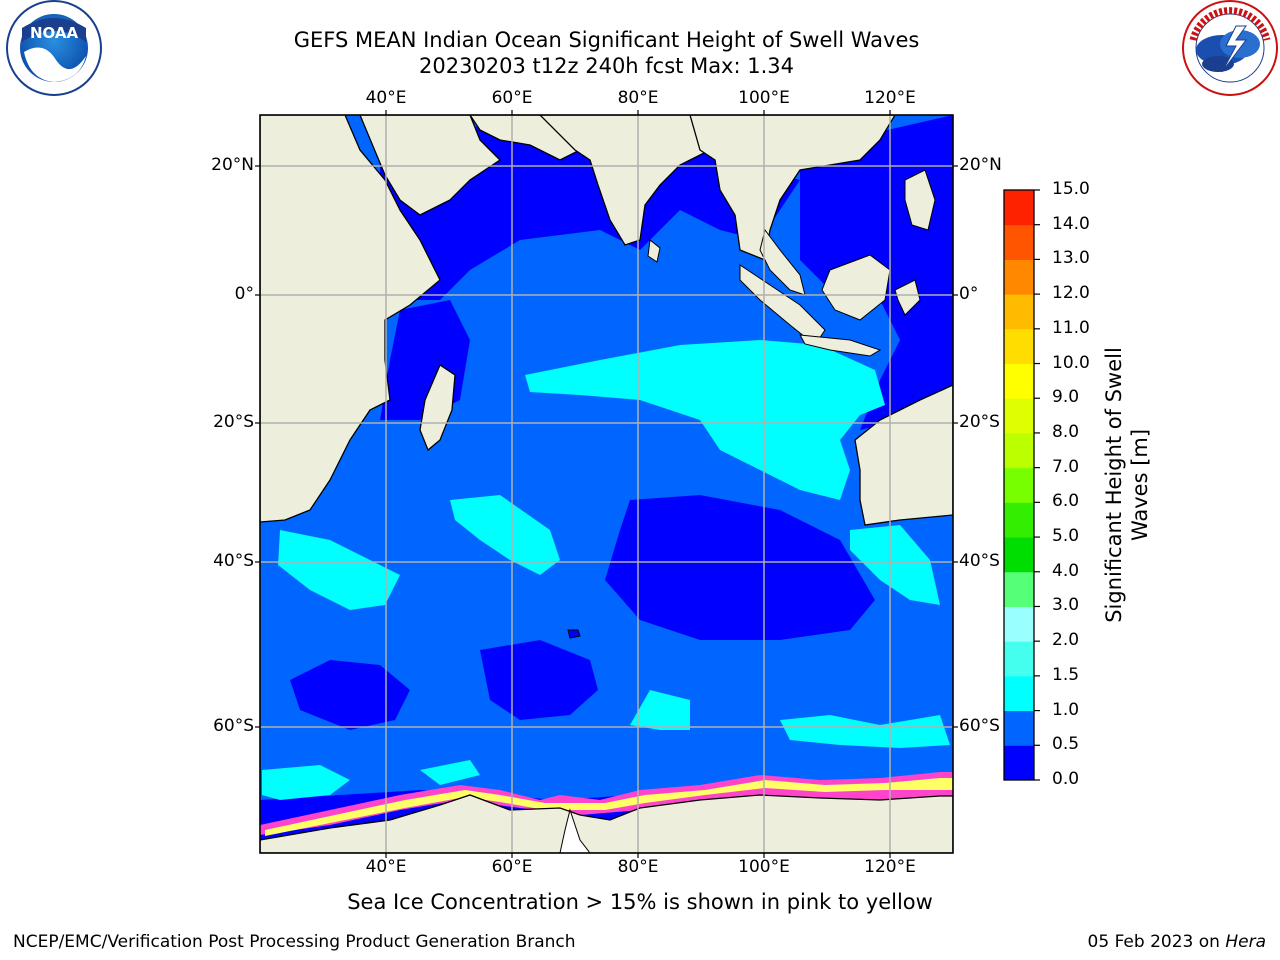 The image size is (1280, 960). I want to click on southern-high-swell-patch, so click(450, 772).